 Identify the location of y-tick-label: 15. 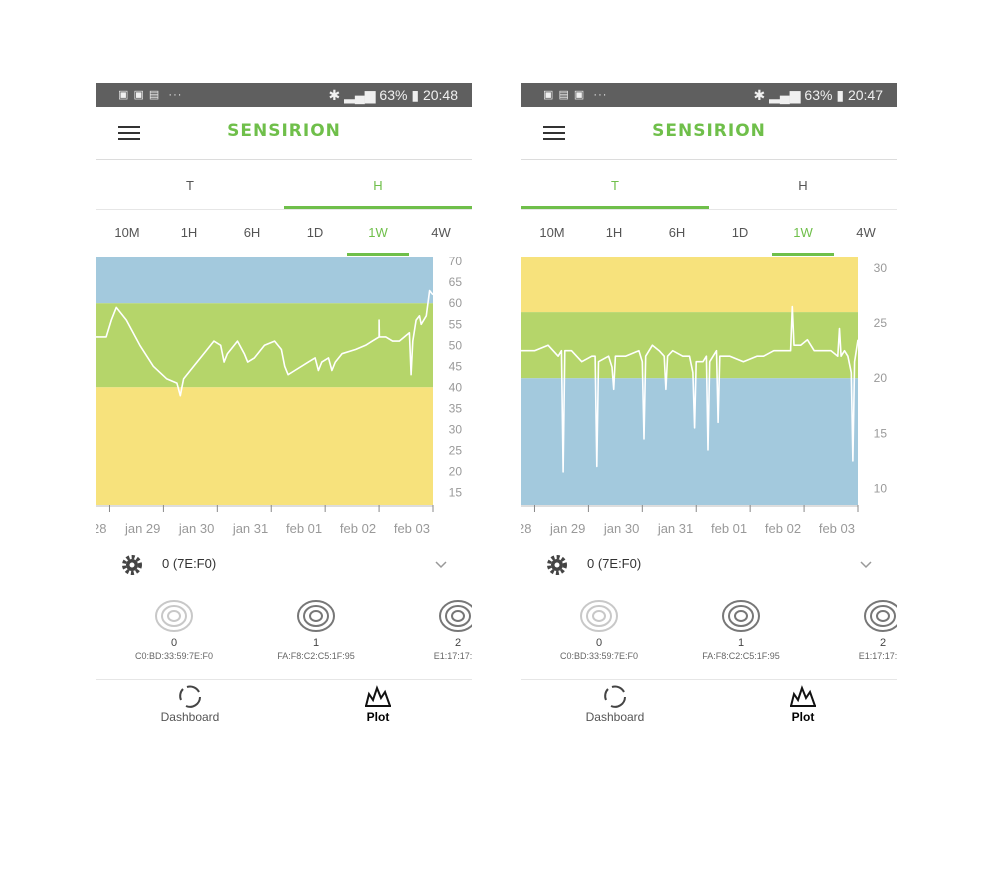
(456, 492).